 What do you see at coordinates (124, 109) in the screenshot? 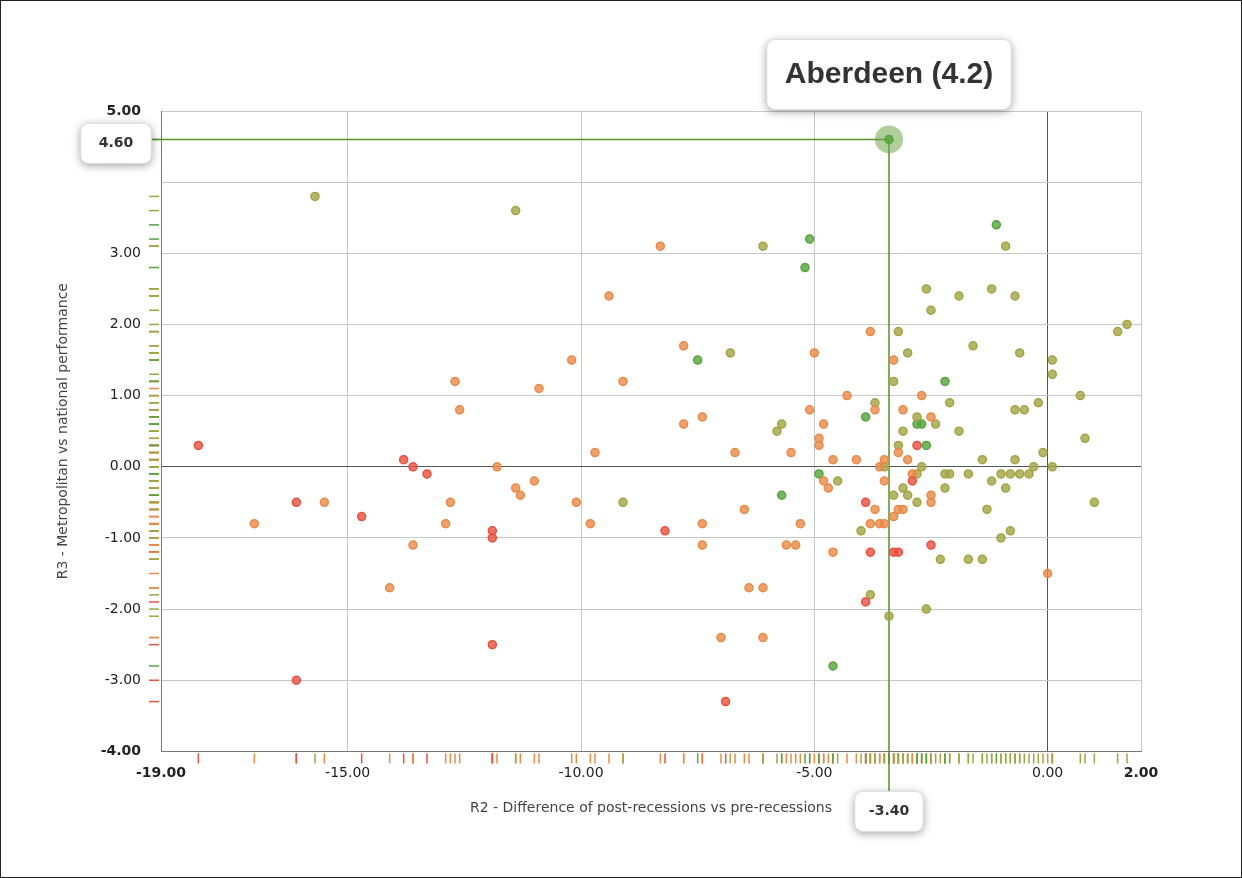
I see `y-tick-label: 5.00` at bounding box center [124, 109].